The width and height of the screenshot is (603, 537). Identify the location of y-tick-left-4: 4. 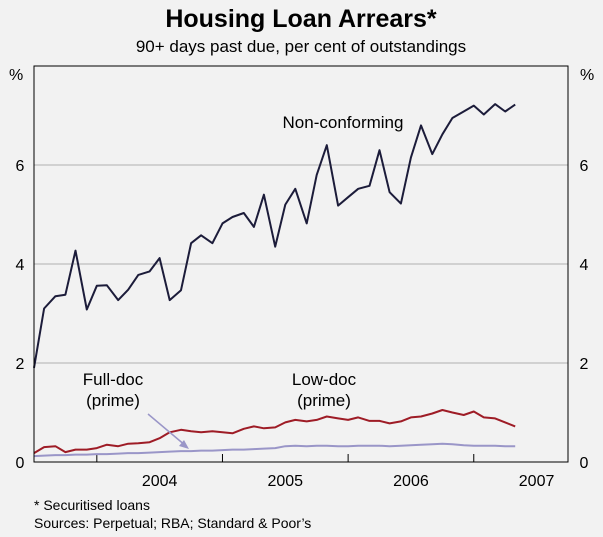
(20, 265).